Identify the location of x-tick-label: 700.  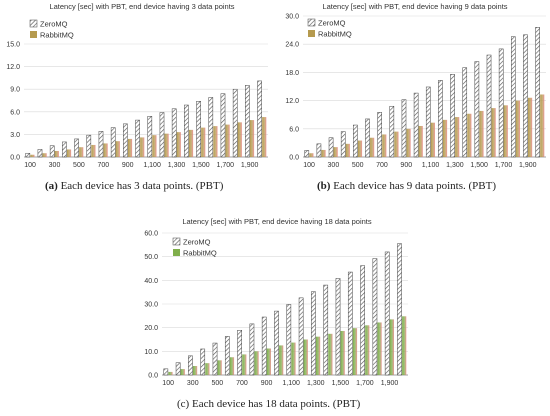
(382, 165).